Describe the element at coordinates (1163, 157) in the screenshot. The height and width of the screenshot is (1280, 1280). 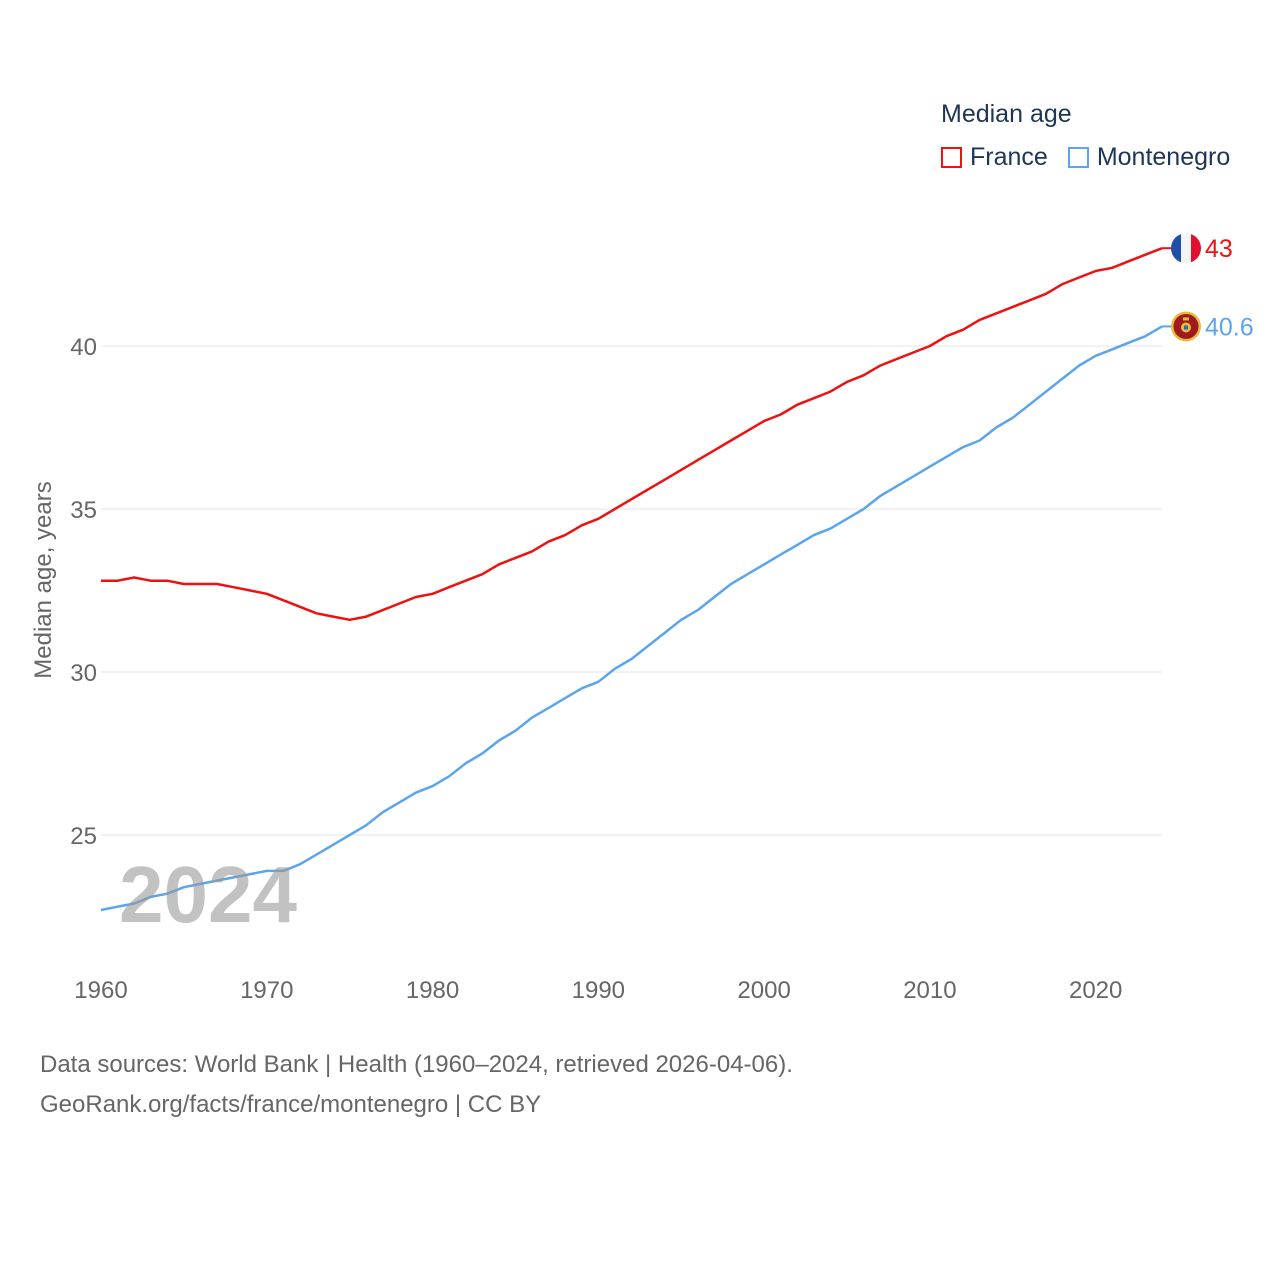
I see `legend-label-montenegro: Montenegro` at that location.